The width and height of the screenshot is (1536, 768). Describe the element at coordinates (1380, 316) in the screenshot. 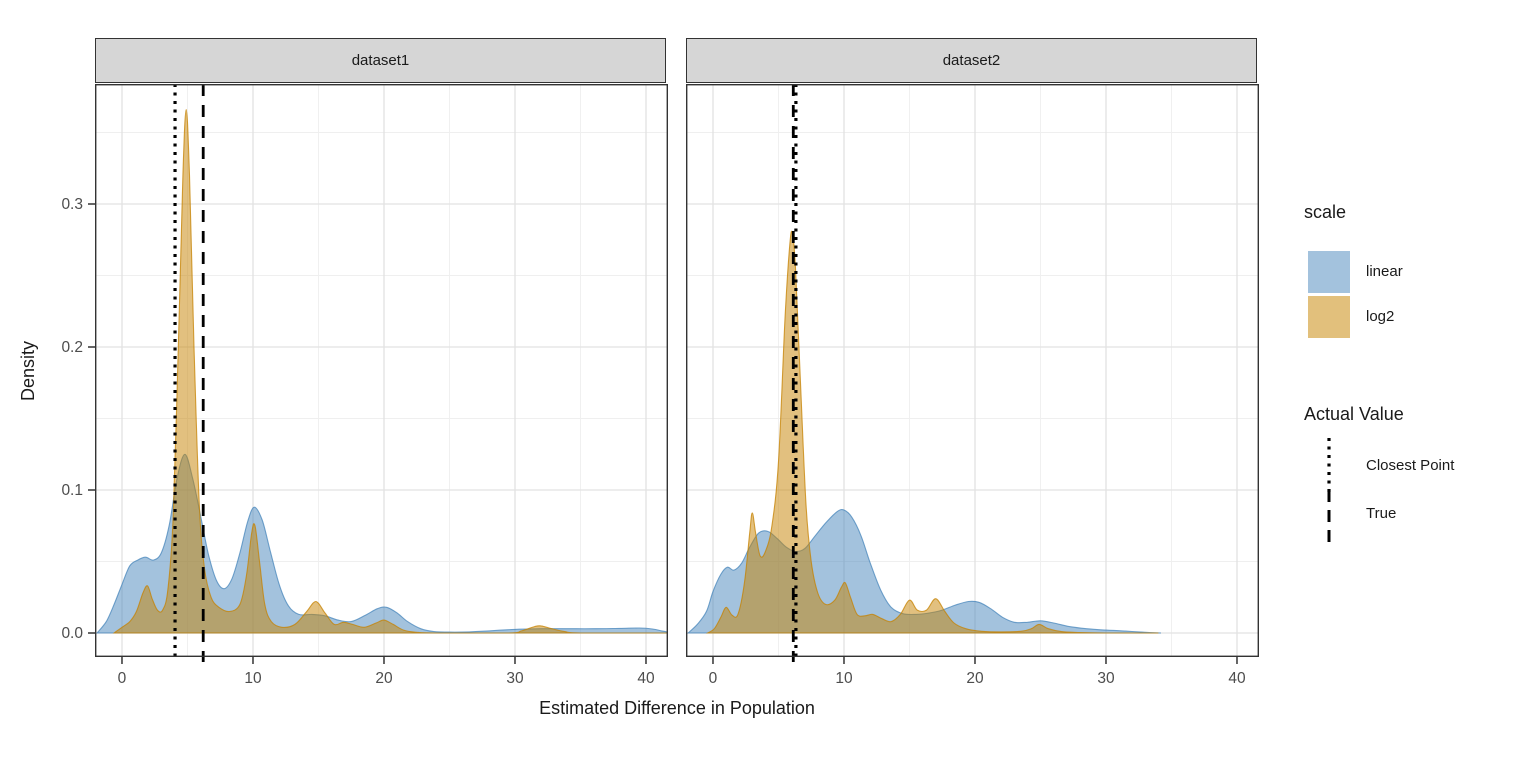

I see `legend-label-log2: log2` at that location.